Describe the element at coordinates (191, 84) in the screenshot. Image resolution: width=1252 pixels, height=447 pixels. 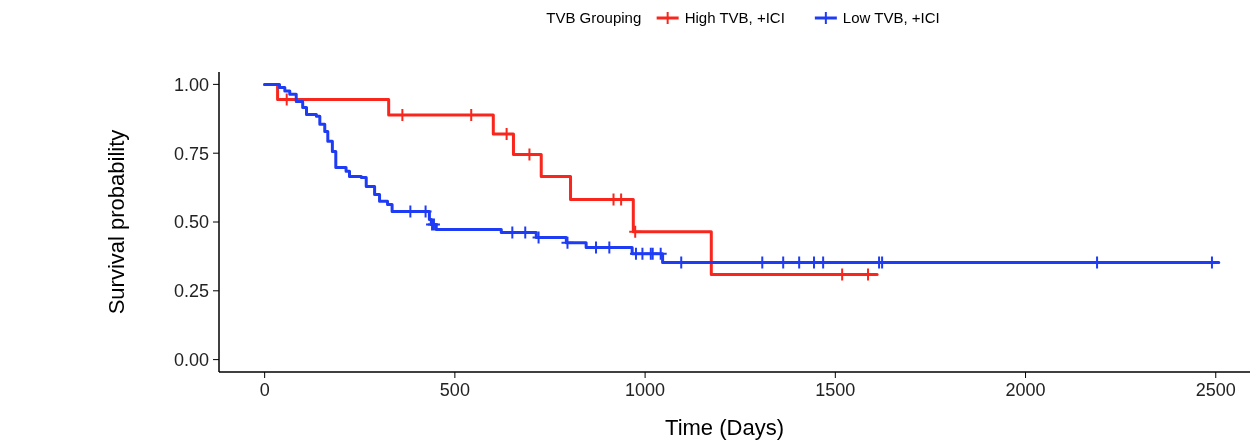
I see `y-tick-label: 1.00` at that location.